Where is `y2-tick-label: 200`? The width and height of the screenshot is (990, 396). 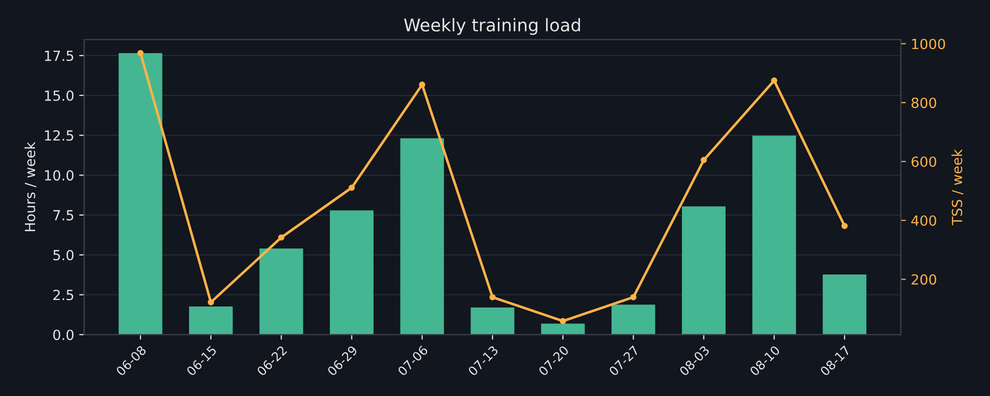 y2-tick-label: 200 is located at coordinates (924, 279).